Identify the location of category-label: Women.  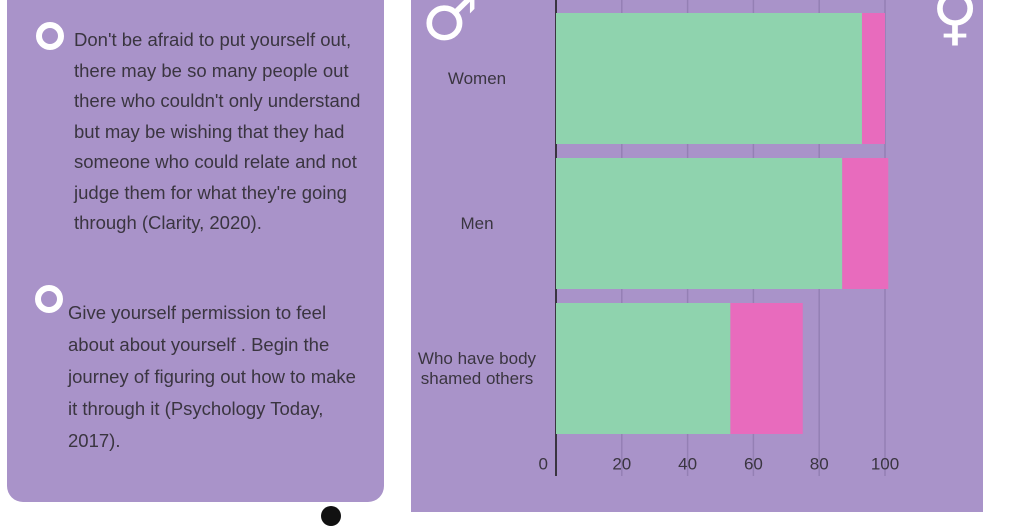
(477, 78).